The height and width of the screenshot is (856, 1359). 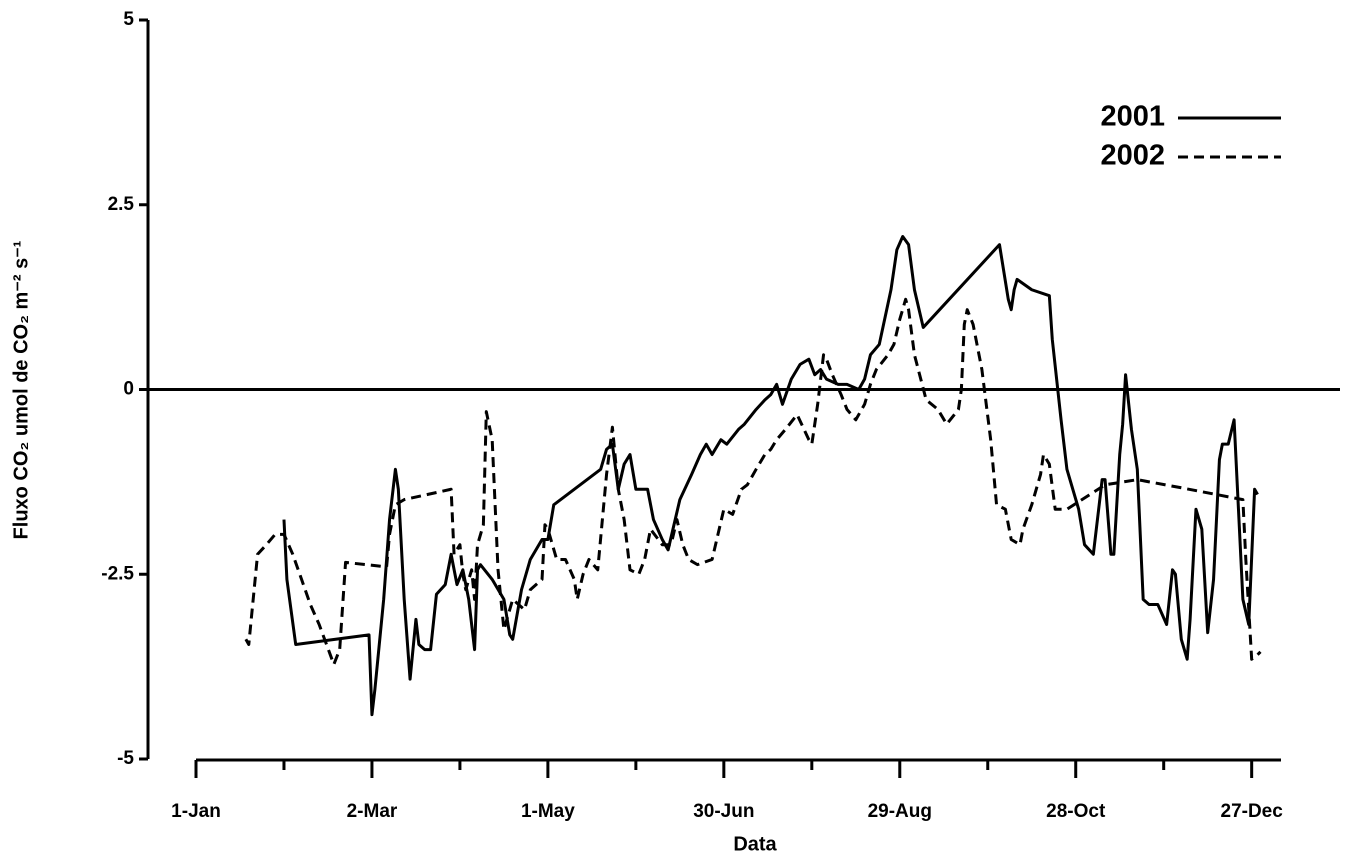 I want to click on y-tick-label: -5, so click(x=125, y=758).